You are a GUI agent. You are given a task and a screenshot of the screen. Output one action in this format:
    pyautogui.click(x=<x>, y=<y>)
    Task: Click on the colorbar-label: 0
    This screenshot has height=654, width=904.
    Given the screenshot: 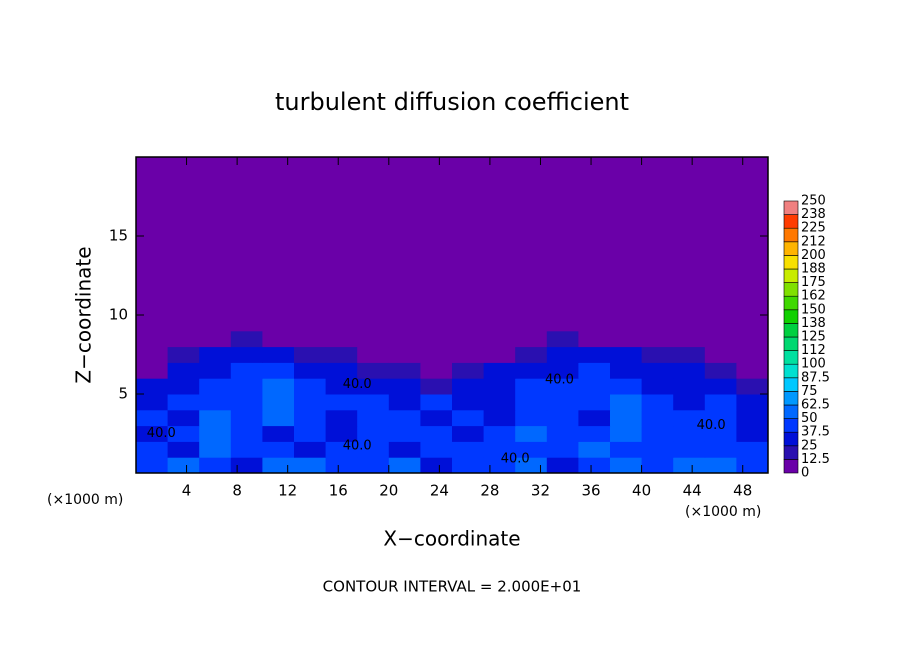 What is the action you would take?
    pyautogui.click(x=805, y=473)
    